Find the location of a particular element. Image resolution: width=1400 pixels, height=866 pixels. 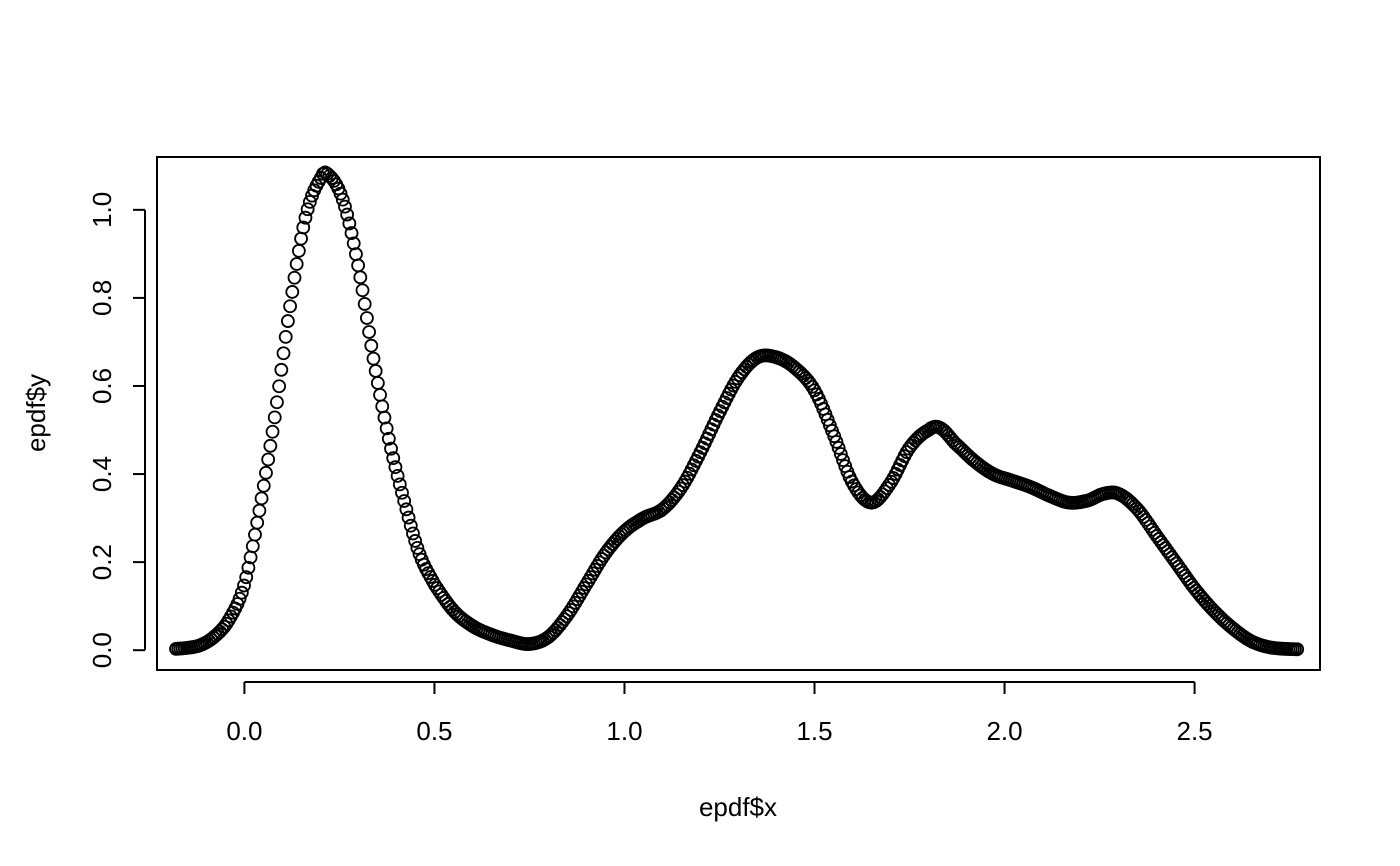

y-axis: 0.0 0.2 0.4 0.6 0.8 1.0 is located at coordinates (116, 430).